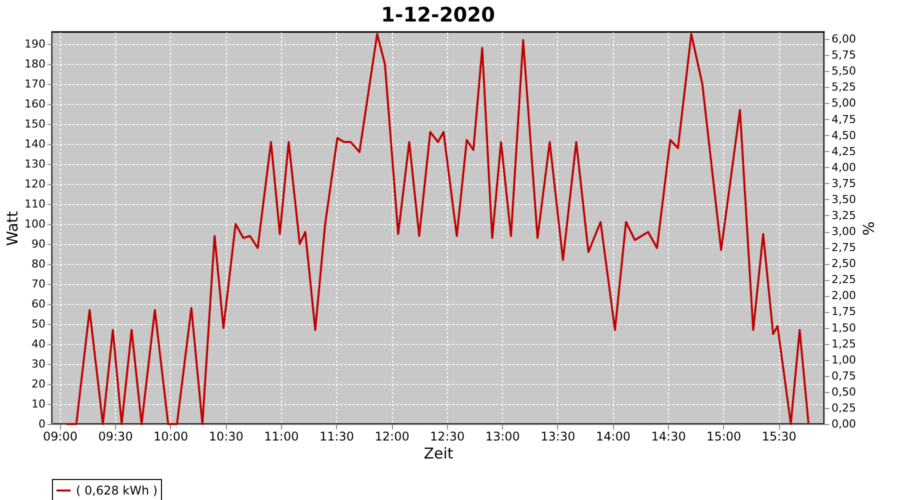 The image size is (900, 500). What do you see at coordinates (844, 295) in the screenshot?
I see `y2-tick-label: 2,00` at bounding box center [844, 295].